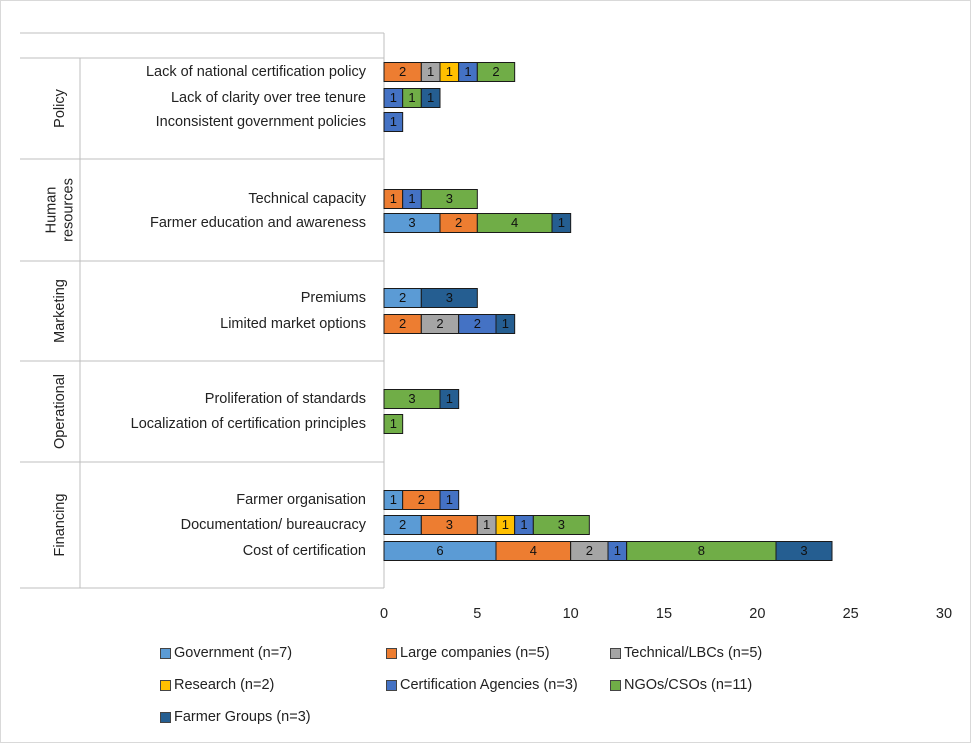  What do you see at coordinates (51, 210) in the screenshot?
I see `group-label-human-resources: Human` at bounding box center [51, 210].